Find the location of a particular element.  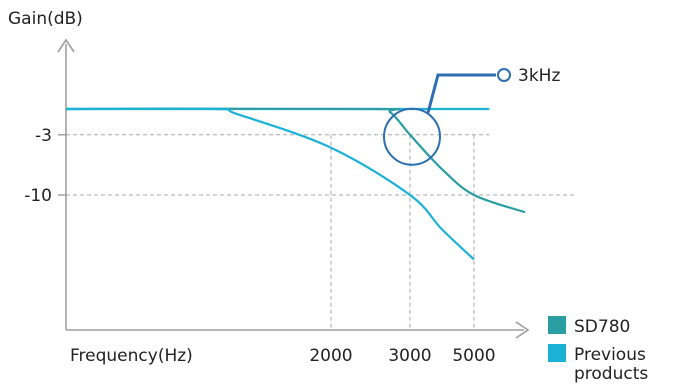

annotation-label: 3kHz is located at coordinates (539, 76).